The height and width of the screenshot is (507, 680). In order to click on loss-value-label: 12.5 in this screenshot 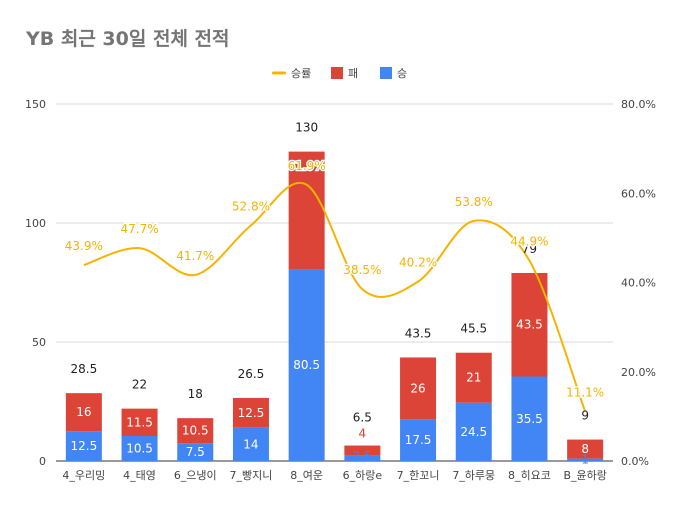, I will do `click(251, 413)`.